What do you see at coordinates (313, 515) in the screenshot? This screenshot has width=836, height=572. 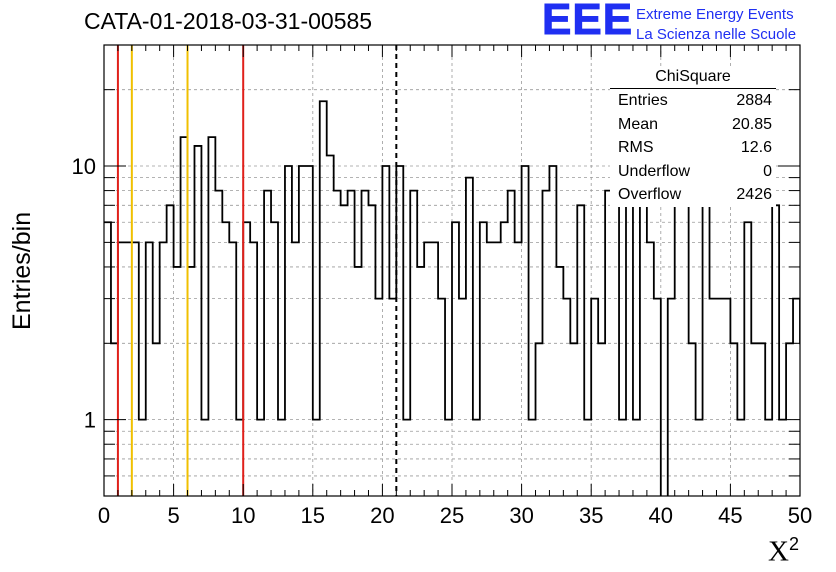 I see `x-tick-label: 15` at bounding box center [313, 515].